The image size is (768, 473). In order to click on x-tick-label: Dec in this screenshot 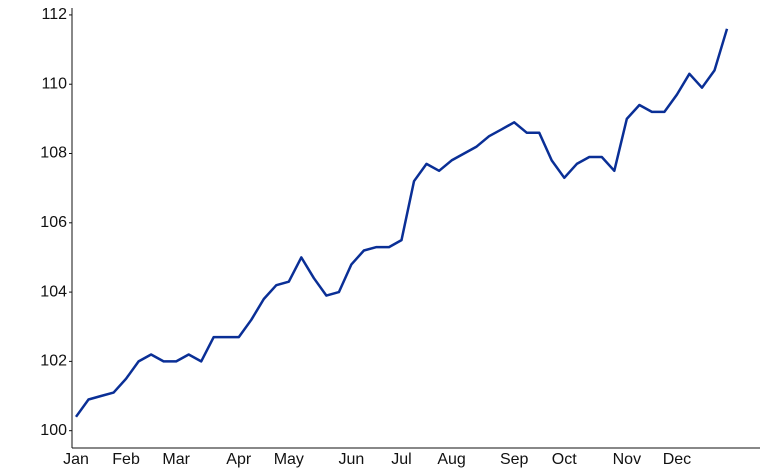, I will do `click(677, 459)`.